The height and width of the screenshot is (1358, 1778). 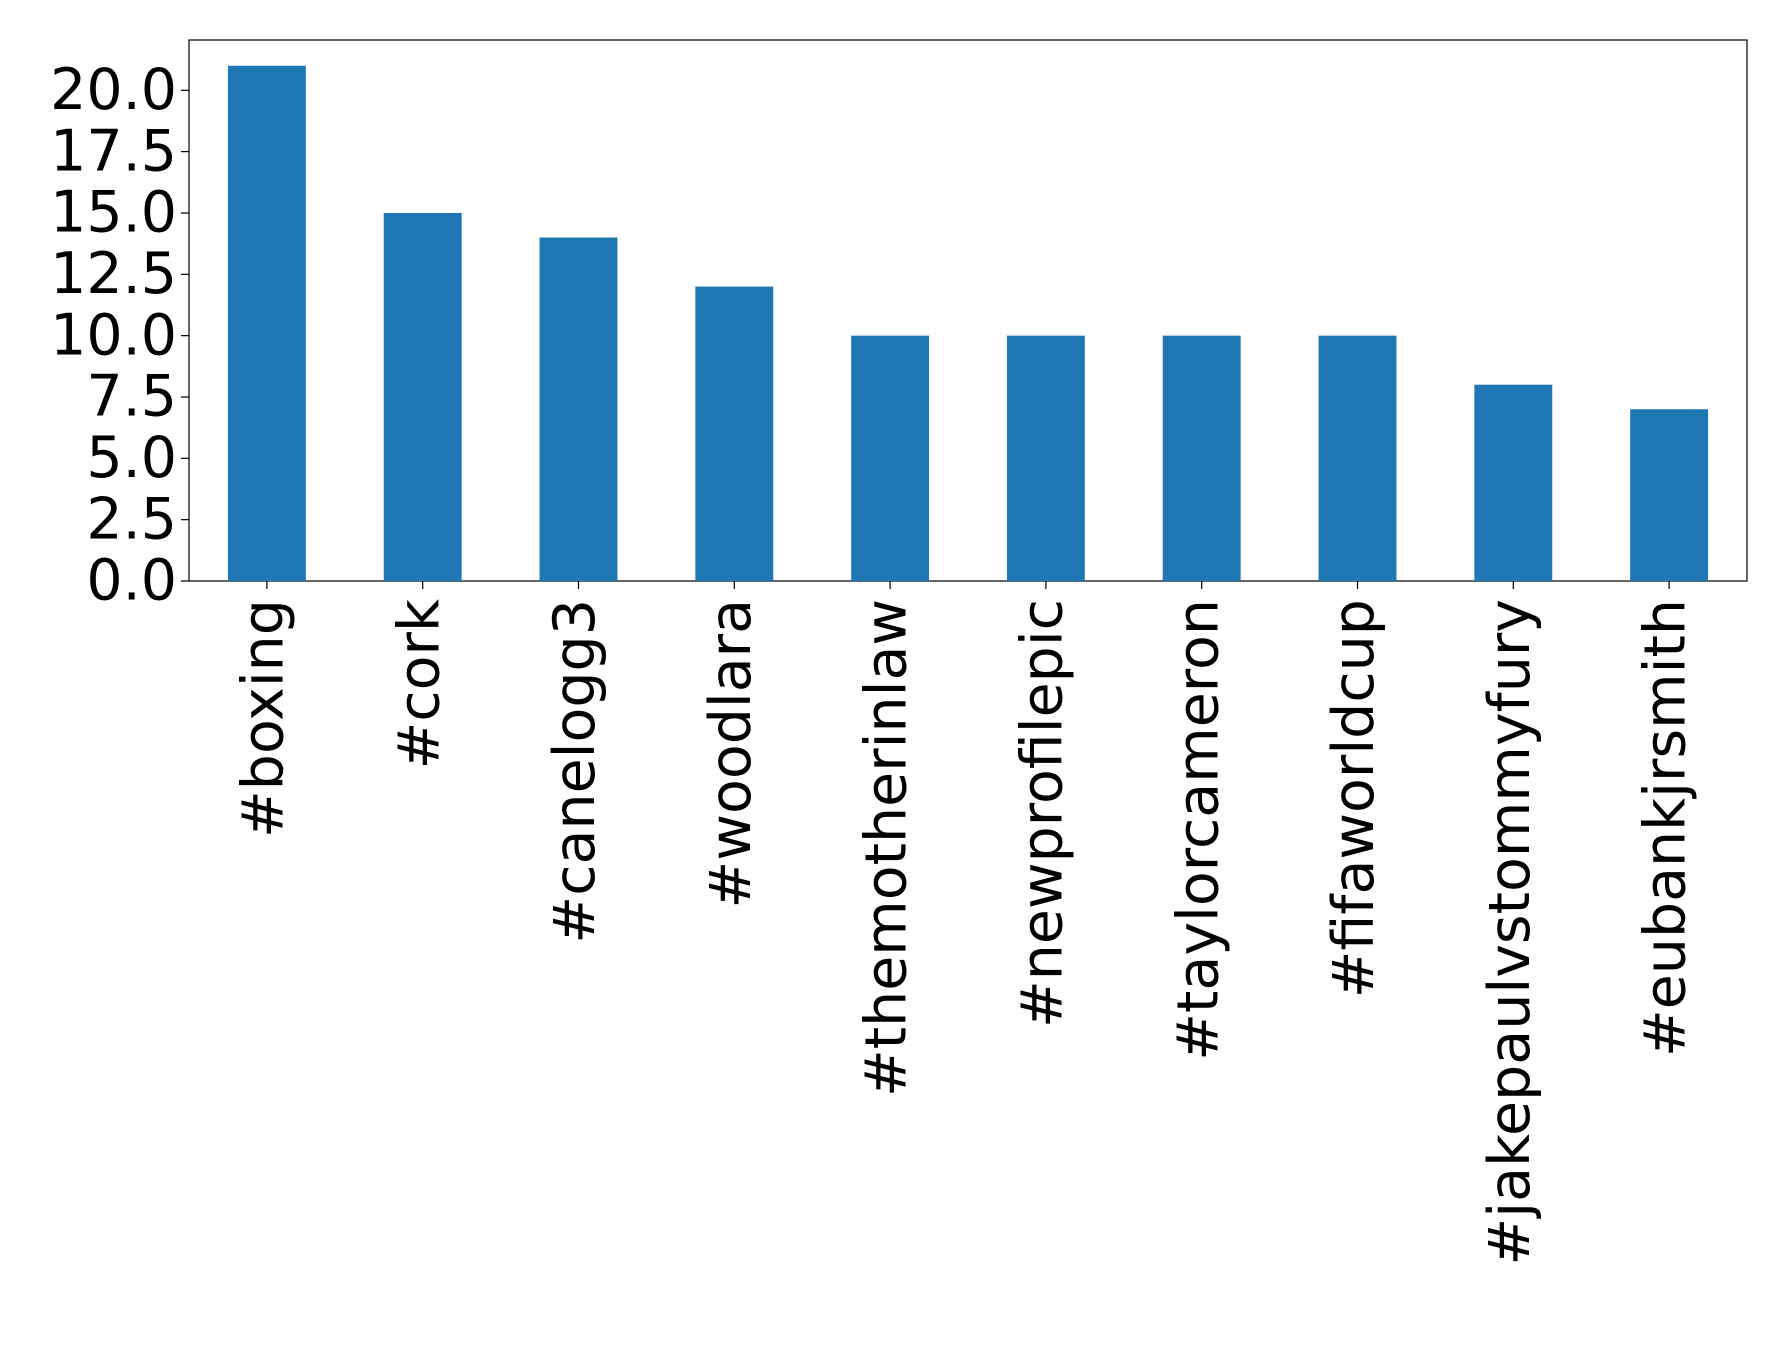 I want to click on y-tick-label: 2.5, so click(x=131, y=519).